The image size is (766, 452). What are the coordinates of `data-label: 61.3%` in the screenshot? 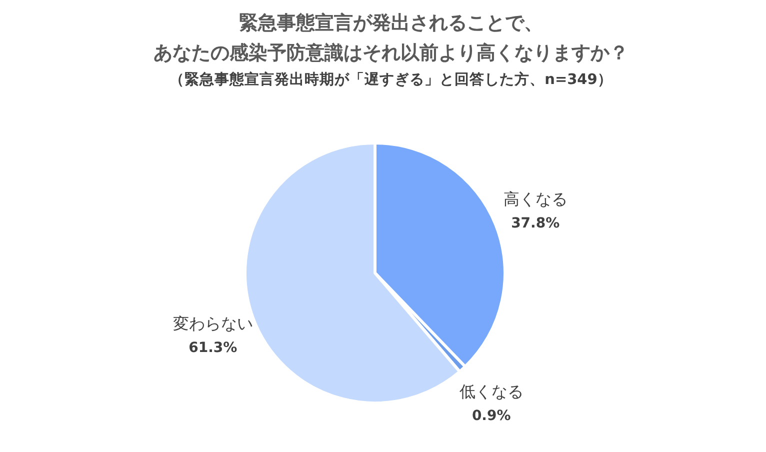 It's located at (213, 348).